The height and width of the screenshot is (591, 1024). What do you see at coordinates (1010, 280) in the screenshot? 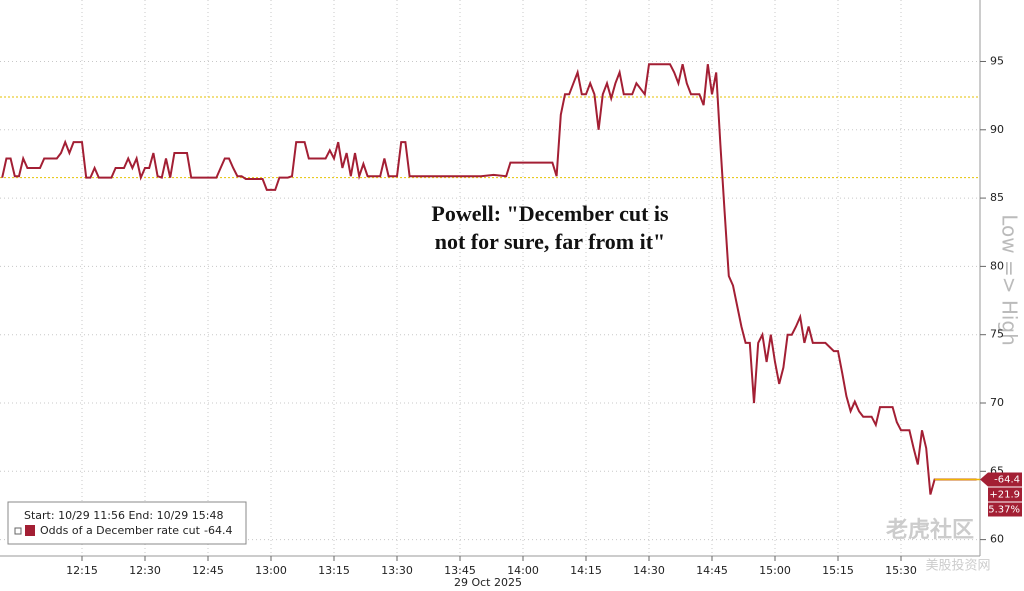
I see `axis-label: Low => High` at bounding box center [1010, 280].